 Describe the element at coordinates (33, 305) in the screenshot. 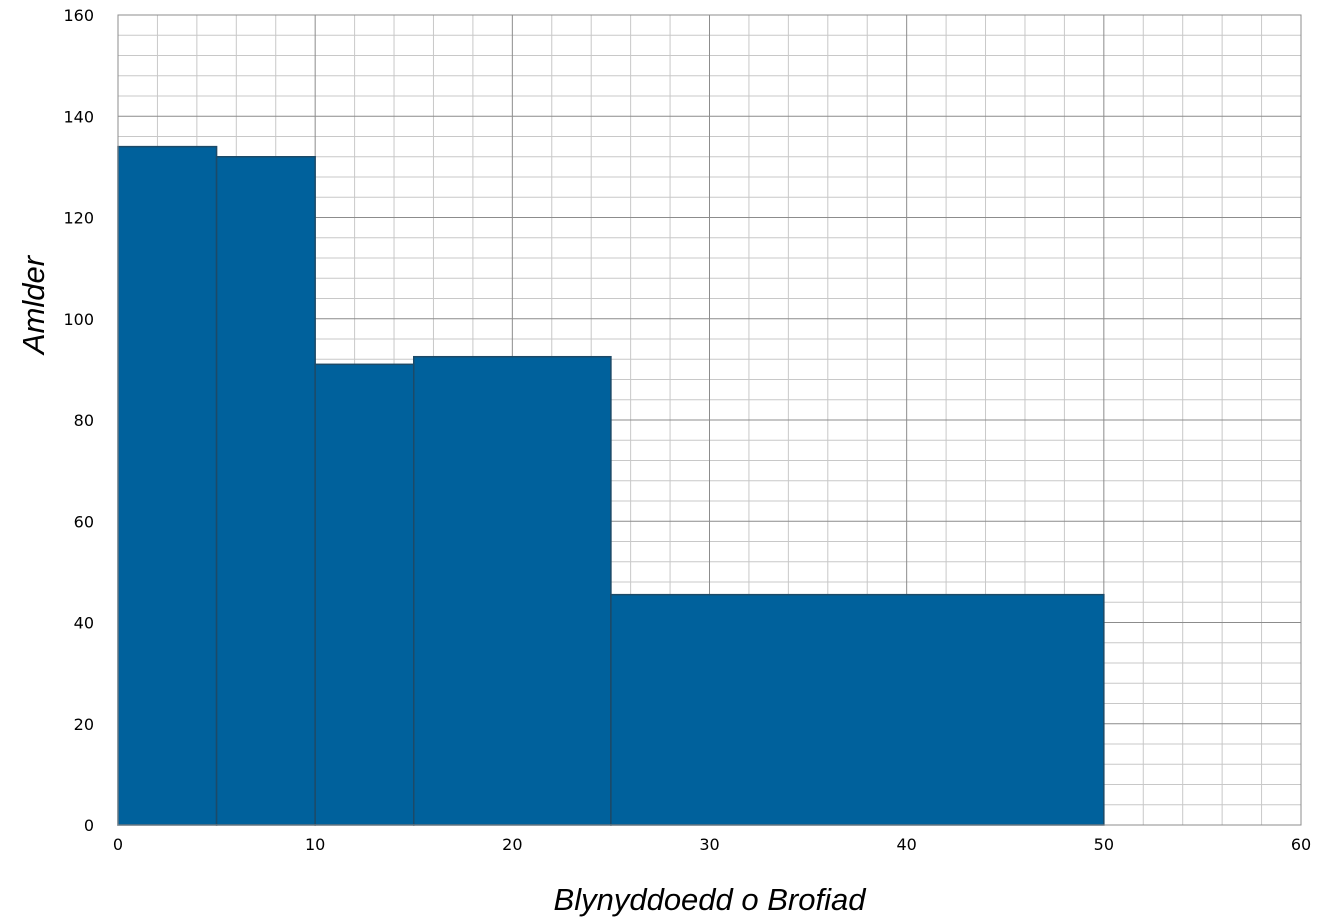

I see `y-axis-title: Amlder` at that location.